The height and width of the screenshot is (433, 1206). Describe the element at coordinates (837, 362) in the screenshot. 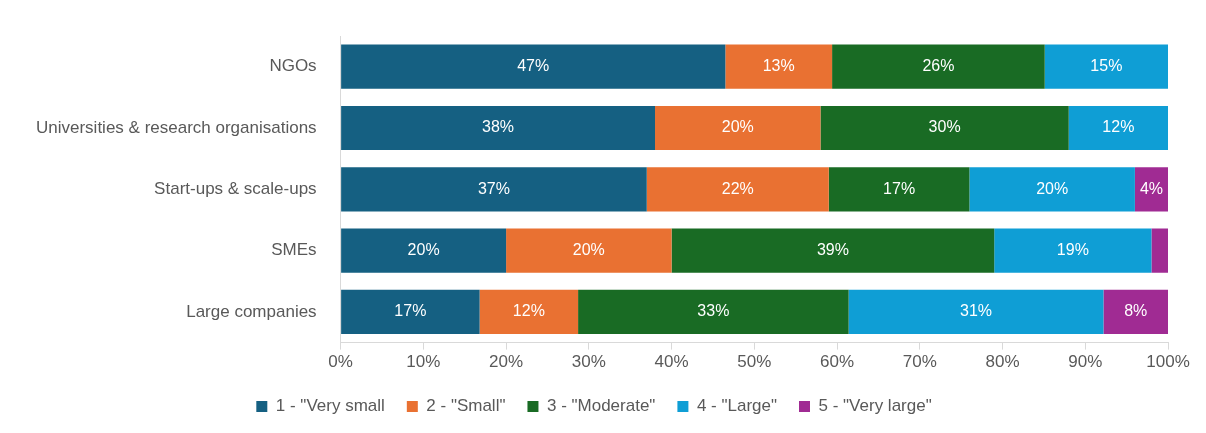

I see `x-tick-label: 60%` at that location.